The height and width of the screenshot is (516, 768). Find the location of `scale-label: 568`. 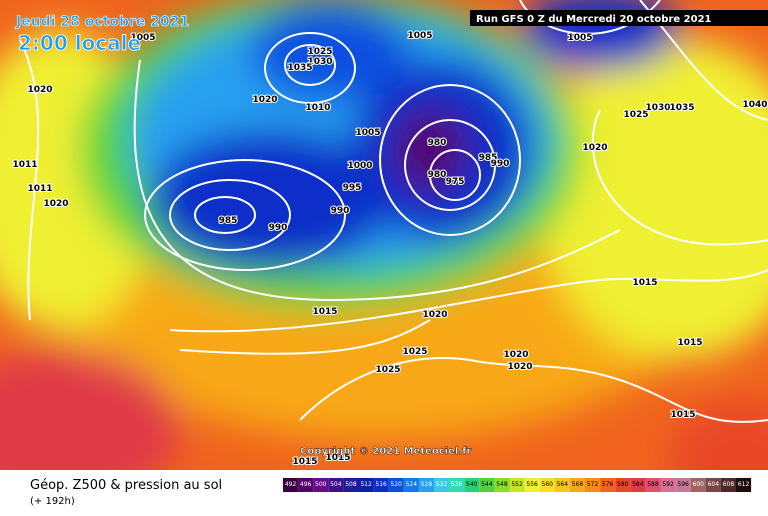

scale-label: 568 is located at coordinates (578, 484).